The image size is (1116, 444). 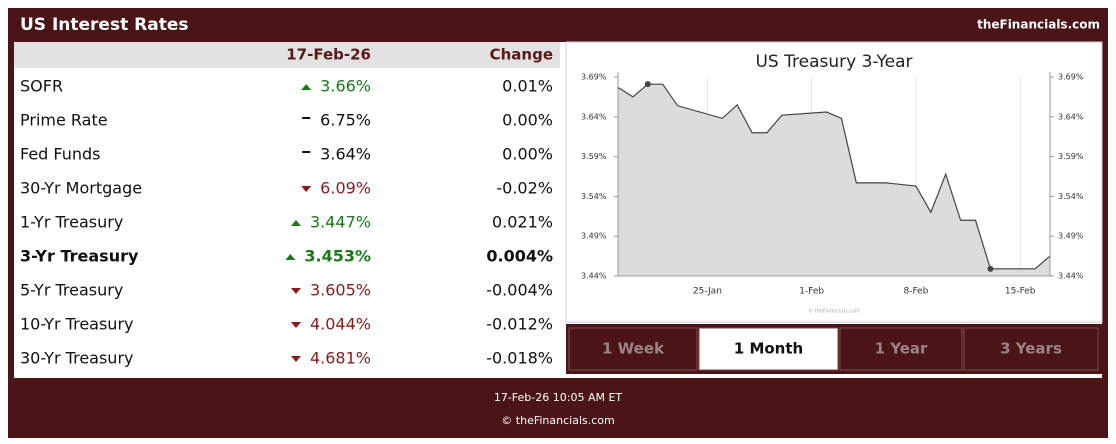 I want to click on rate-change: -0.012%, so click(x=519, y=324).